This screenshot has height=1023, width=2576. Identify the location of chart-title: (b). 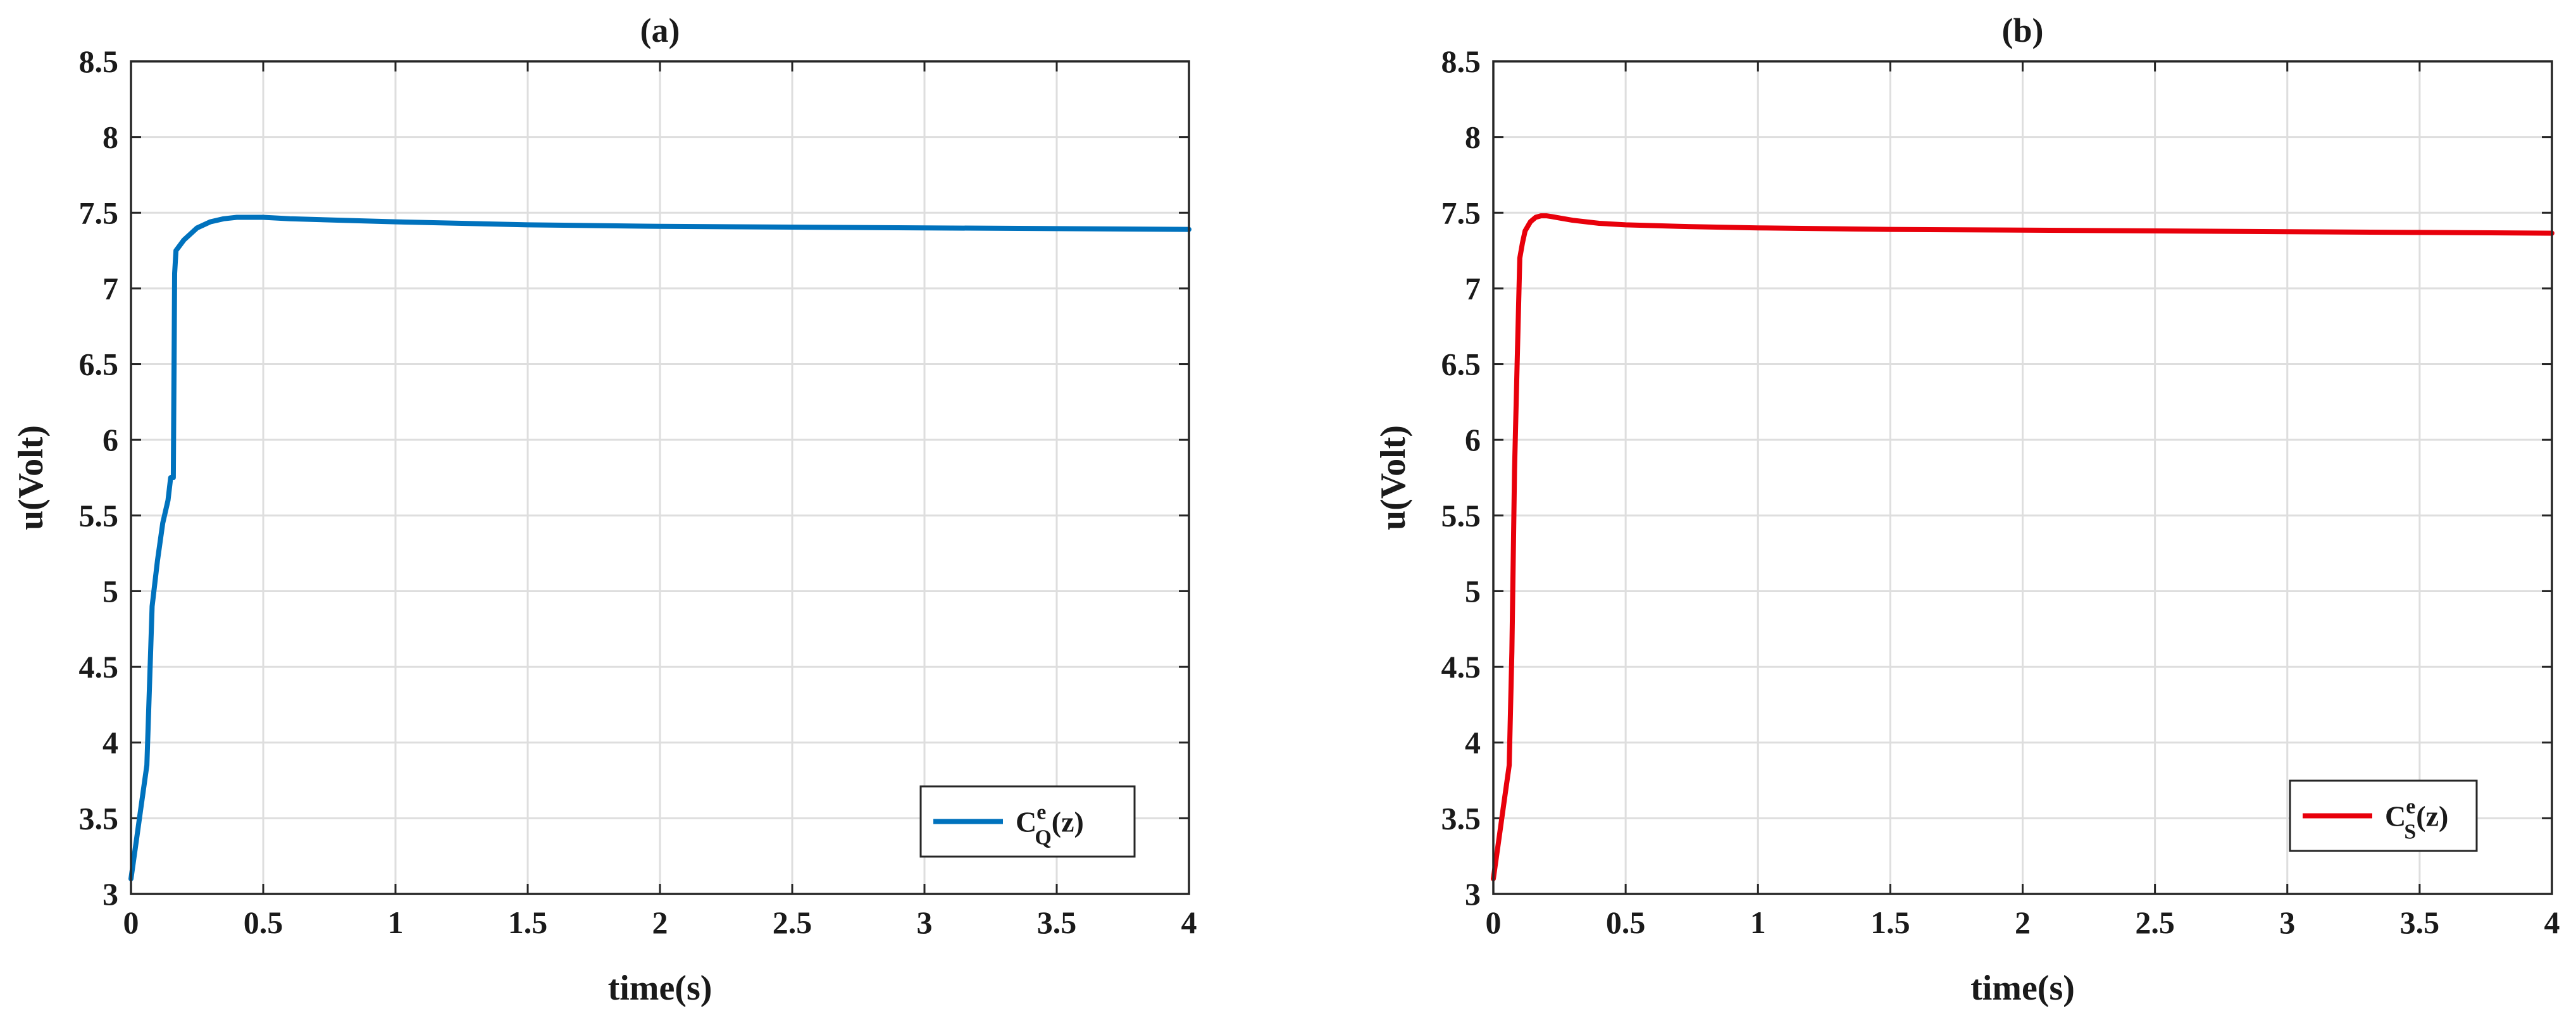
(2023, 30).